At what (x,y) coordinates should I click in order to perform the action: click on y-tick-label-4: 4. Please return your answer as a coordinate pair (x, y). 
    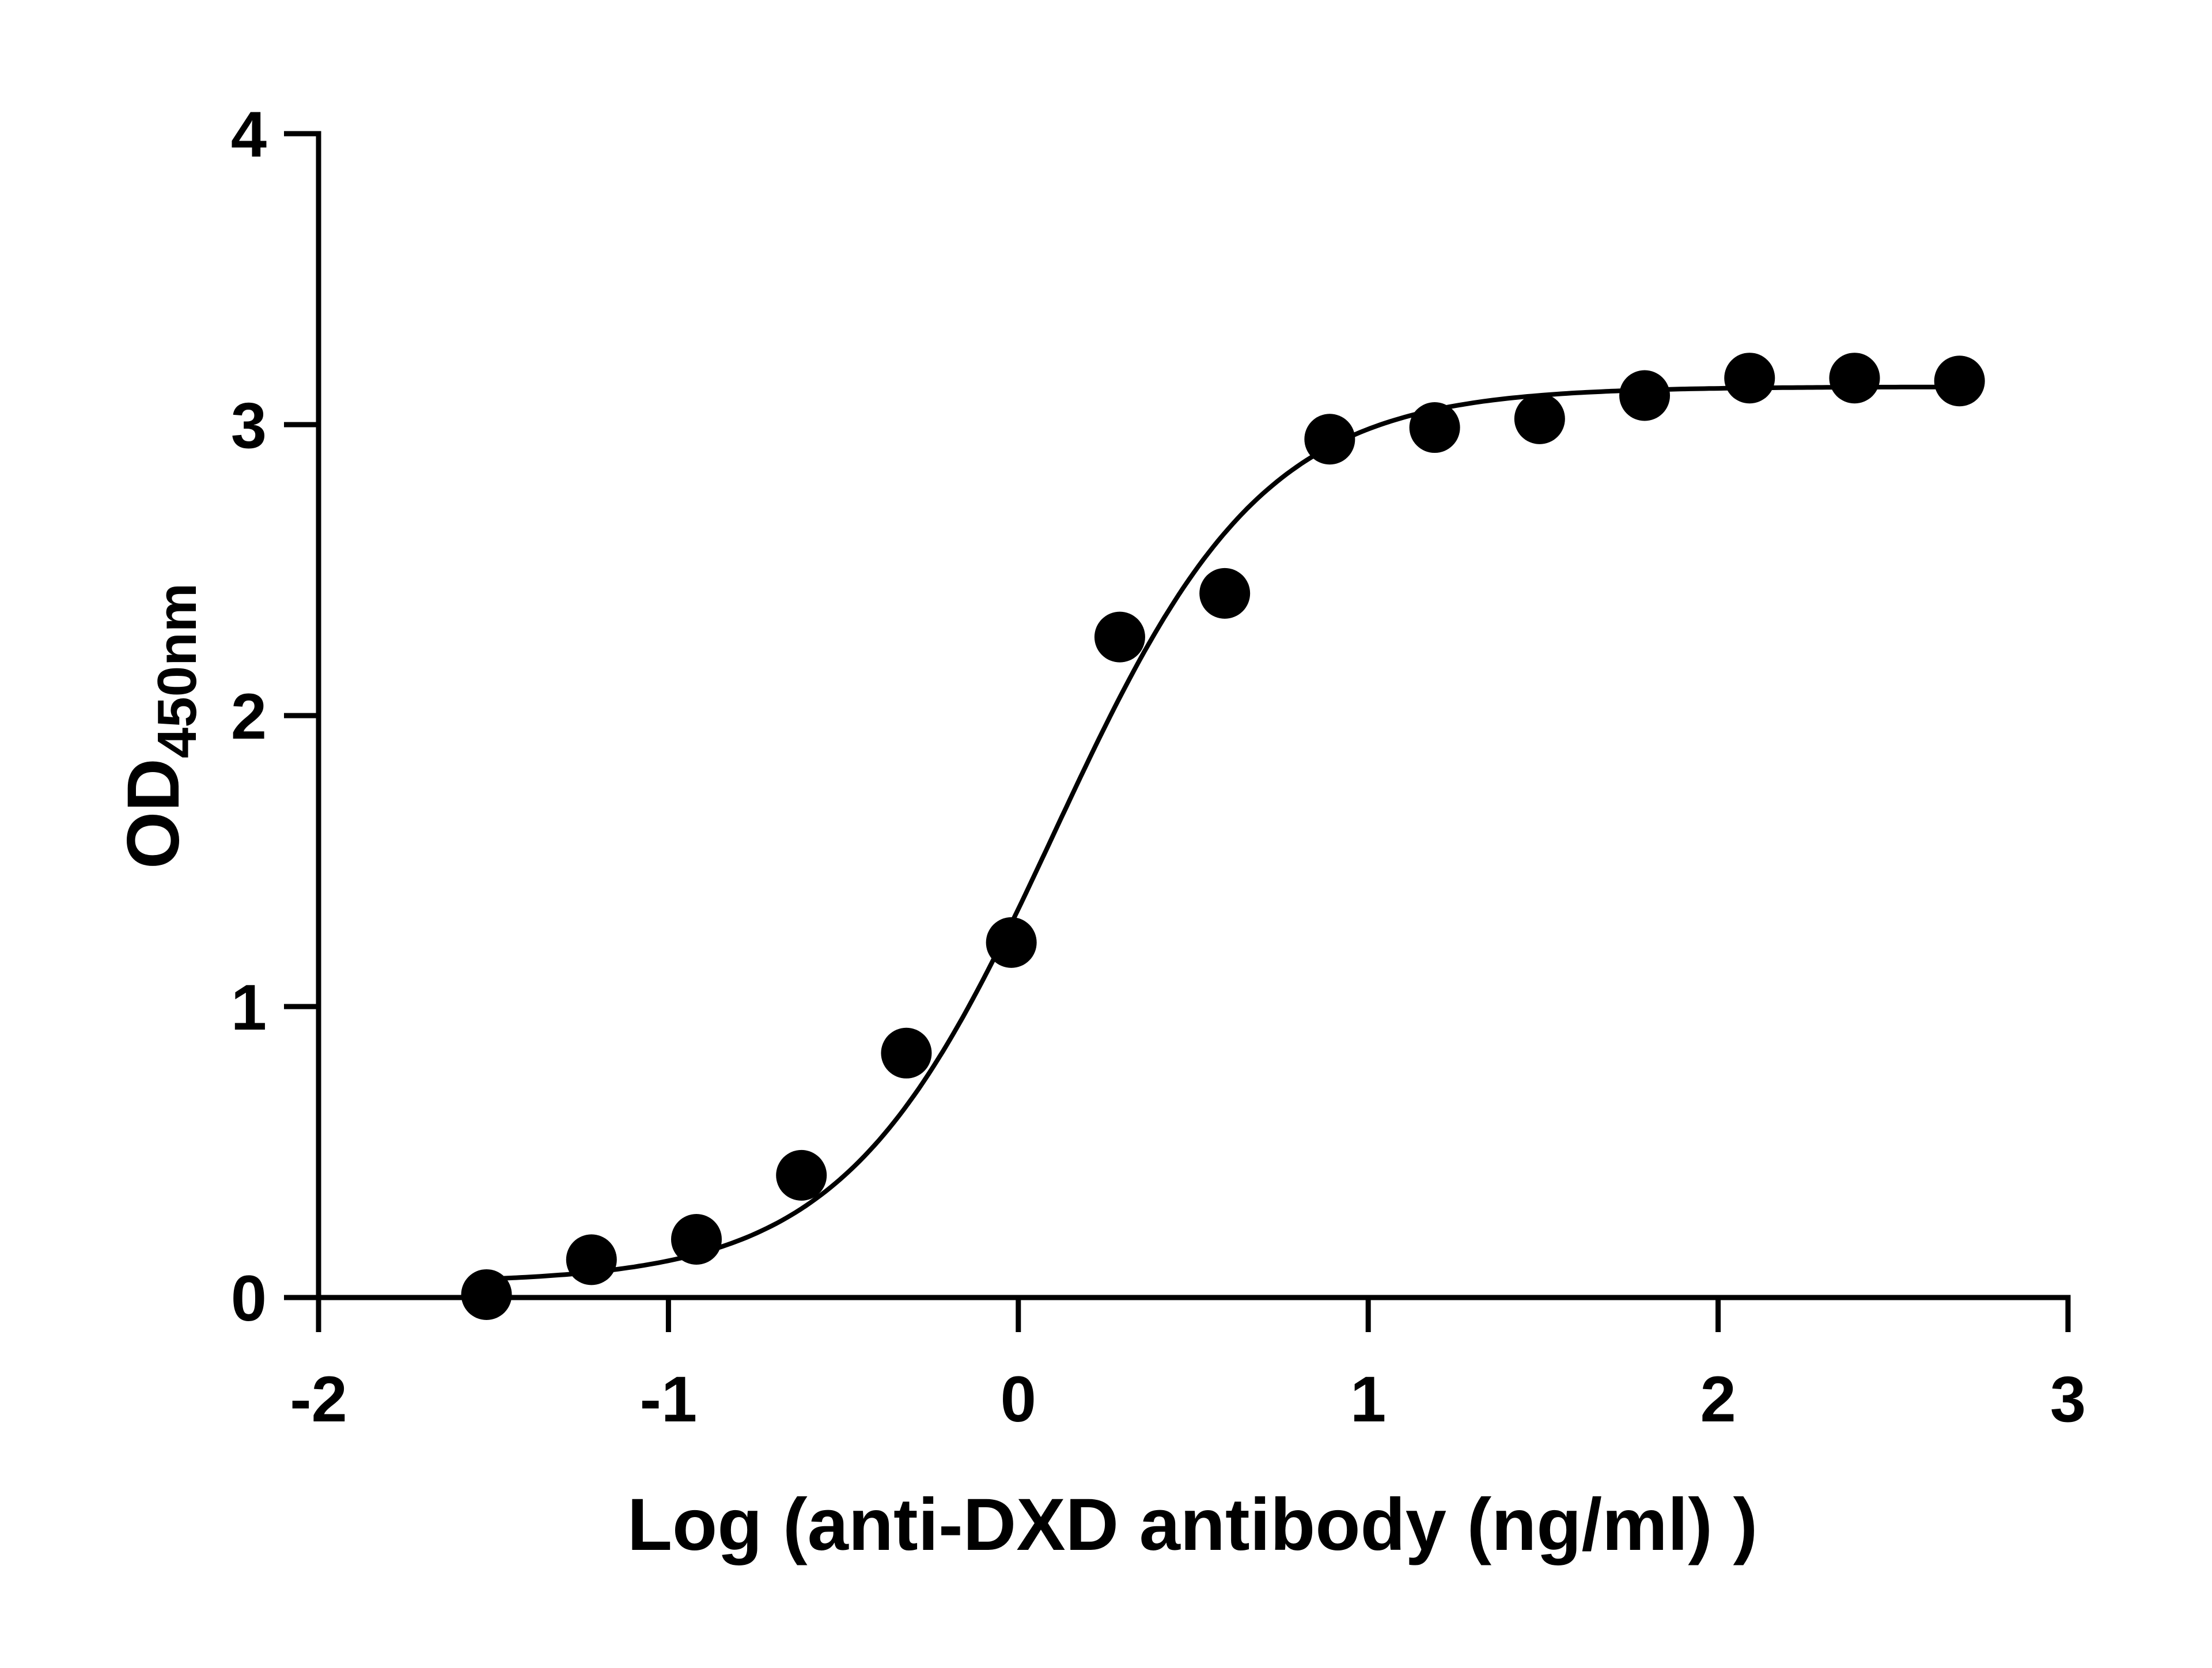
    Looking at the image, I should click on (249, 135).